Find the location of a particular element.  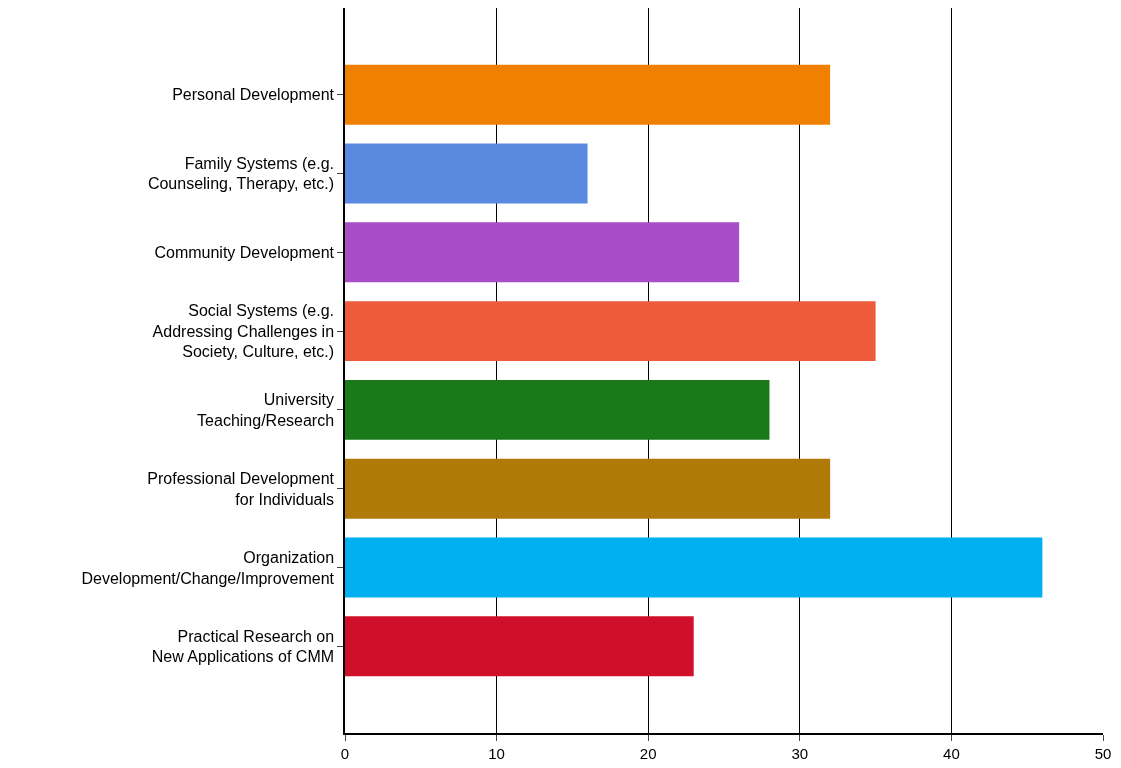

y-tick-label: Family Systems (e.g. Counseling, Therapy, etc.) is located at coordinates (241, 173).